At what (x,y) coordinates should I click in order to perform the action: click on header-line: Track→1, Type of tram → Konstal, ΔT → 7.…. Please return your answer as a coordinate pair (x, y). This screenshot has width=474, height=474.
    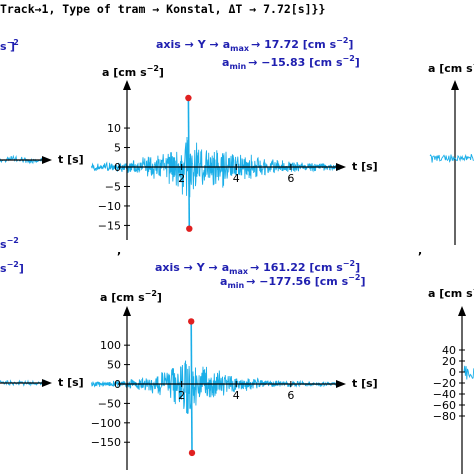
    Looking at the image, I should click on (163, 9).